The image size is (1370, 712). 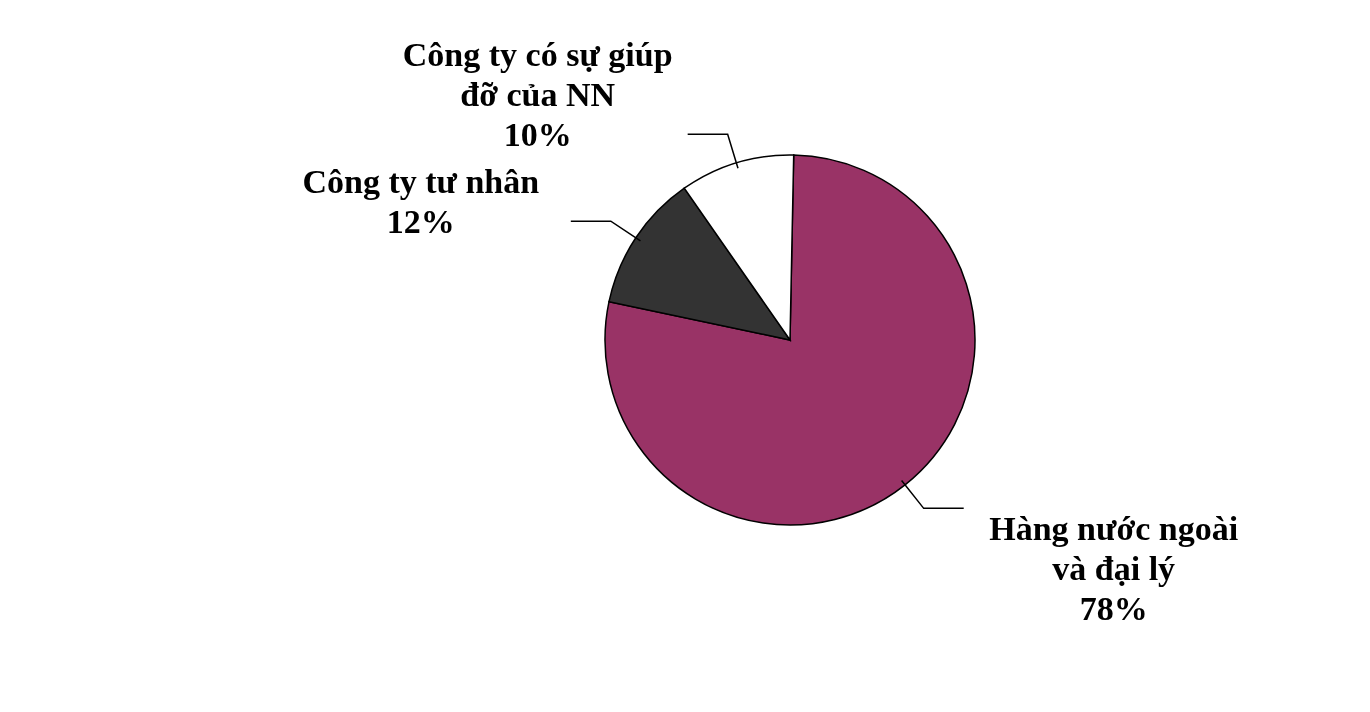 I want to click on pie-slice, so click(x=790, y=340).